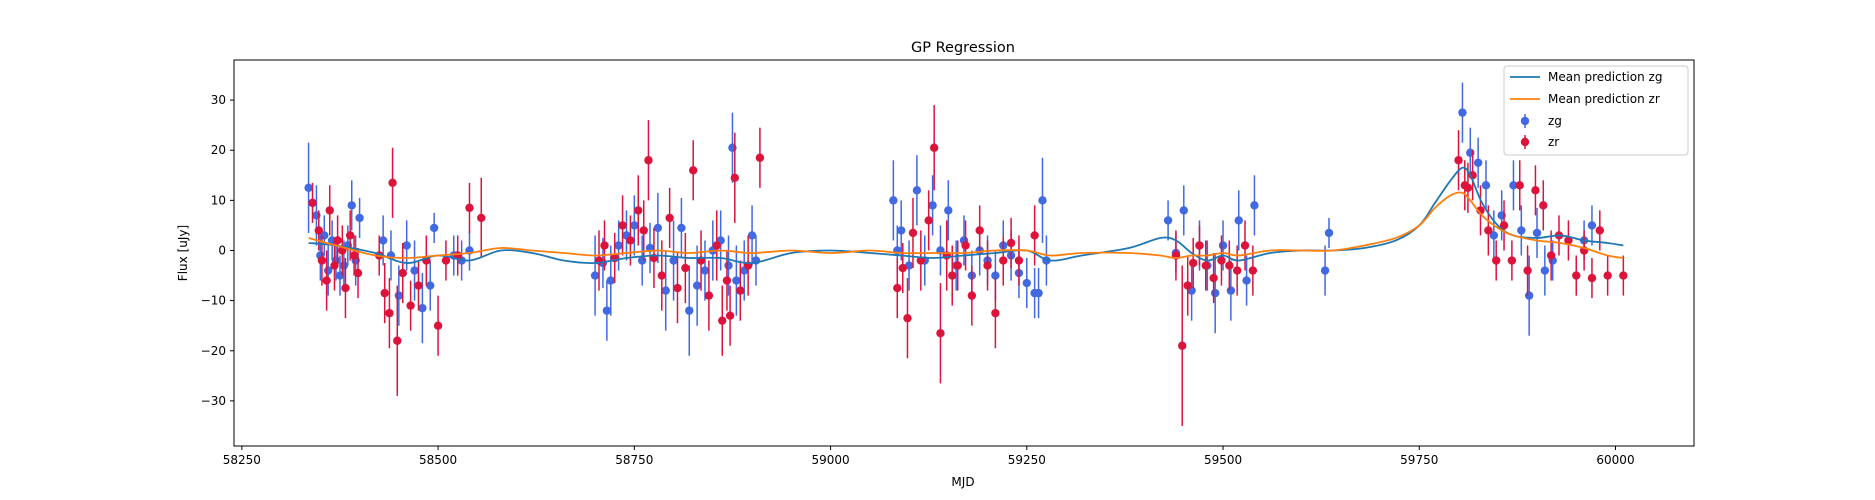 The image size is (1875, 500). Describe the element at coordinates (963, 48) in the screenshot. I see `chart-title: GP Regression` at that location.